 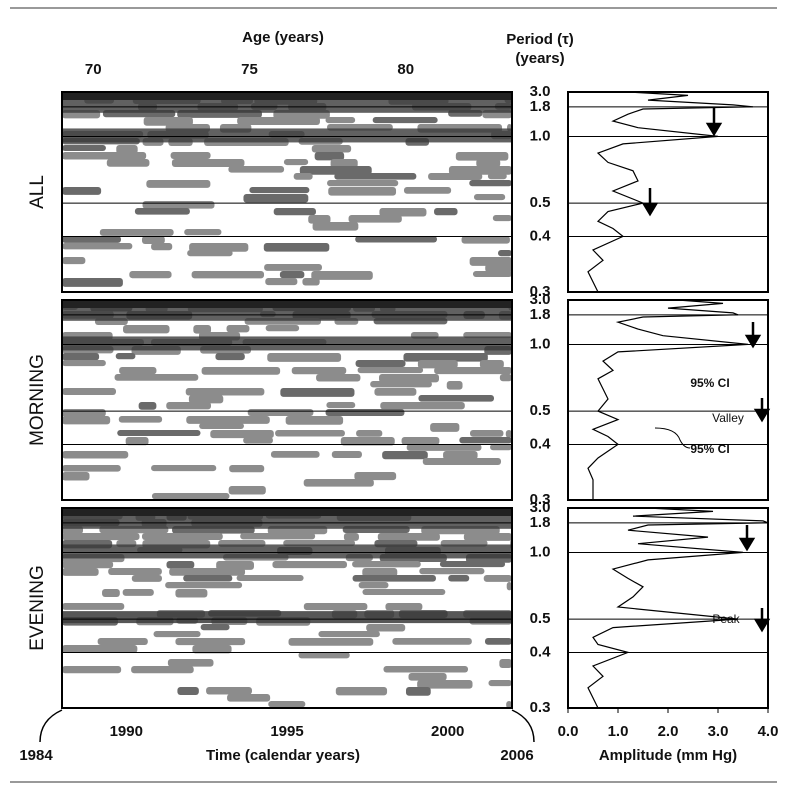 What do you see at coordinates (516, 755) in the screenshot?
I see `time-end: 2006` at bounding box center [516, 755].